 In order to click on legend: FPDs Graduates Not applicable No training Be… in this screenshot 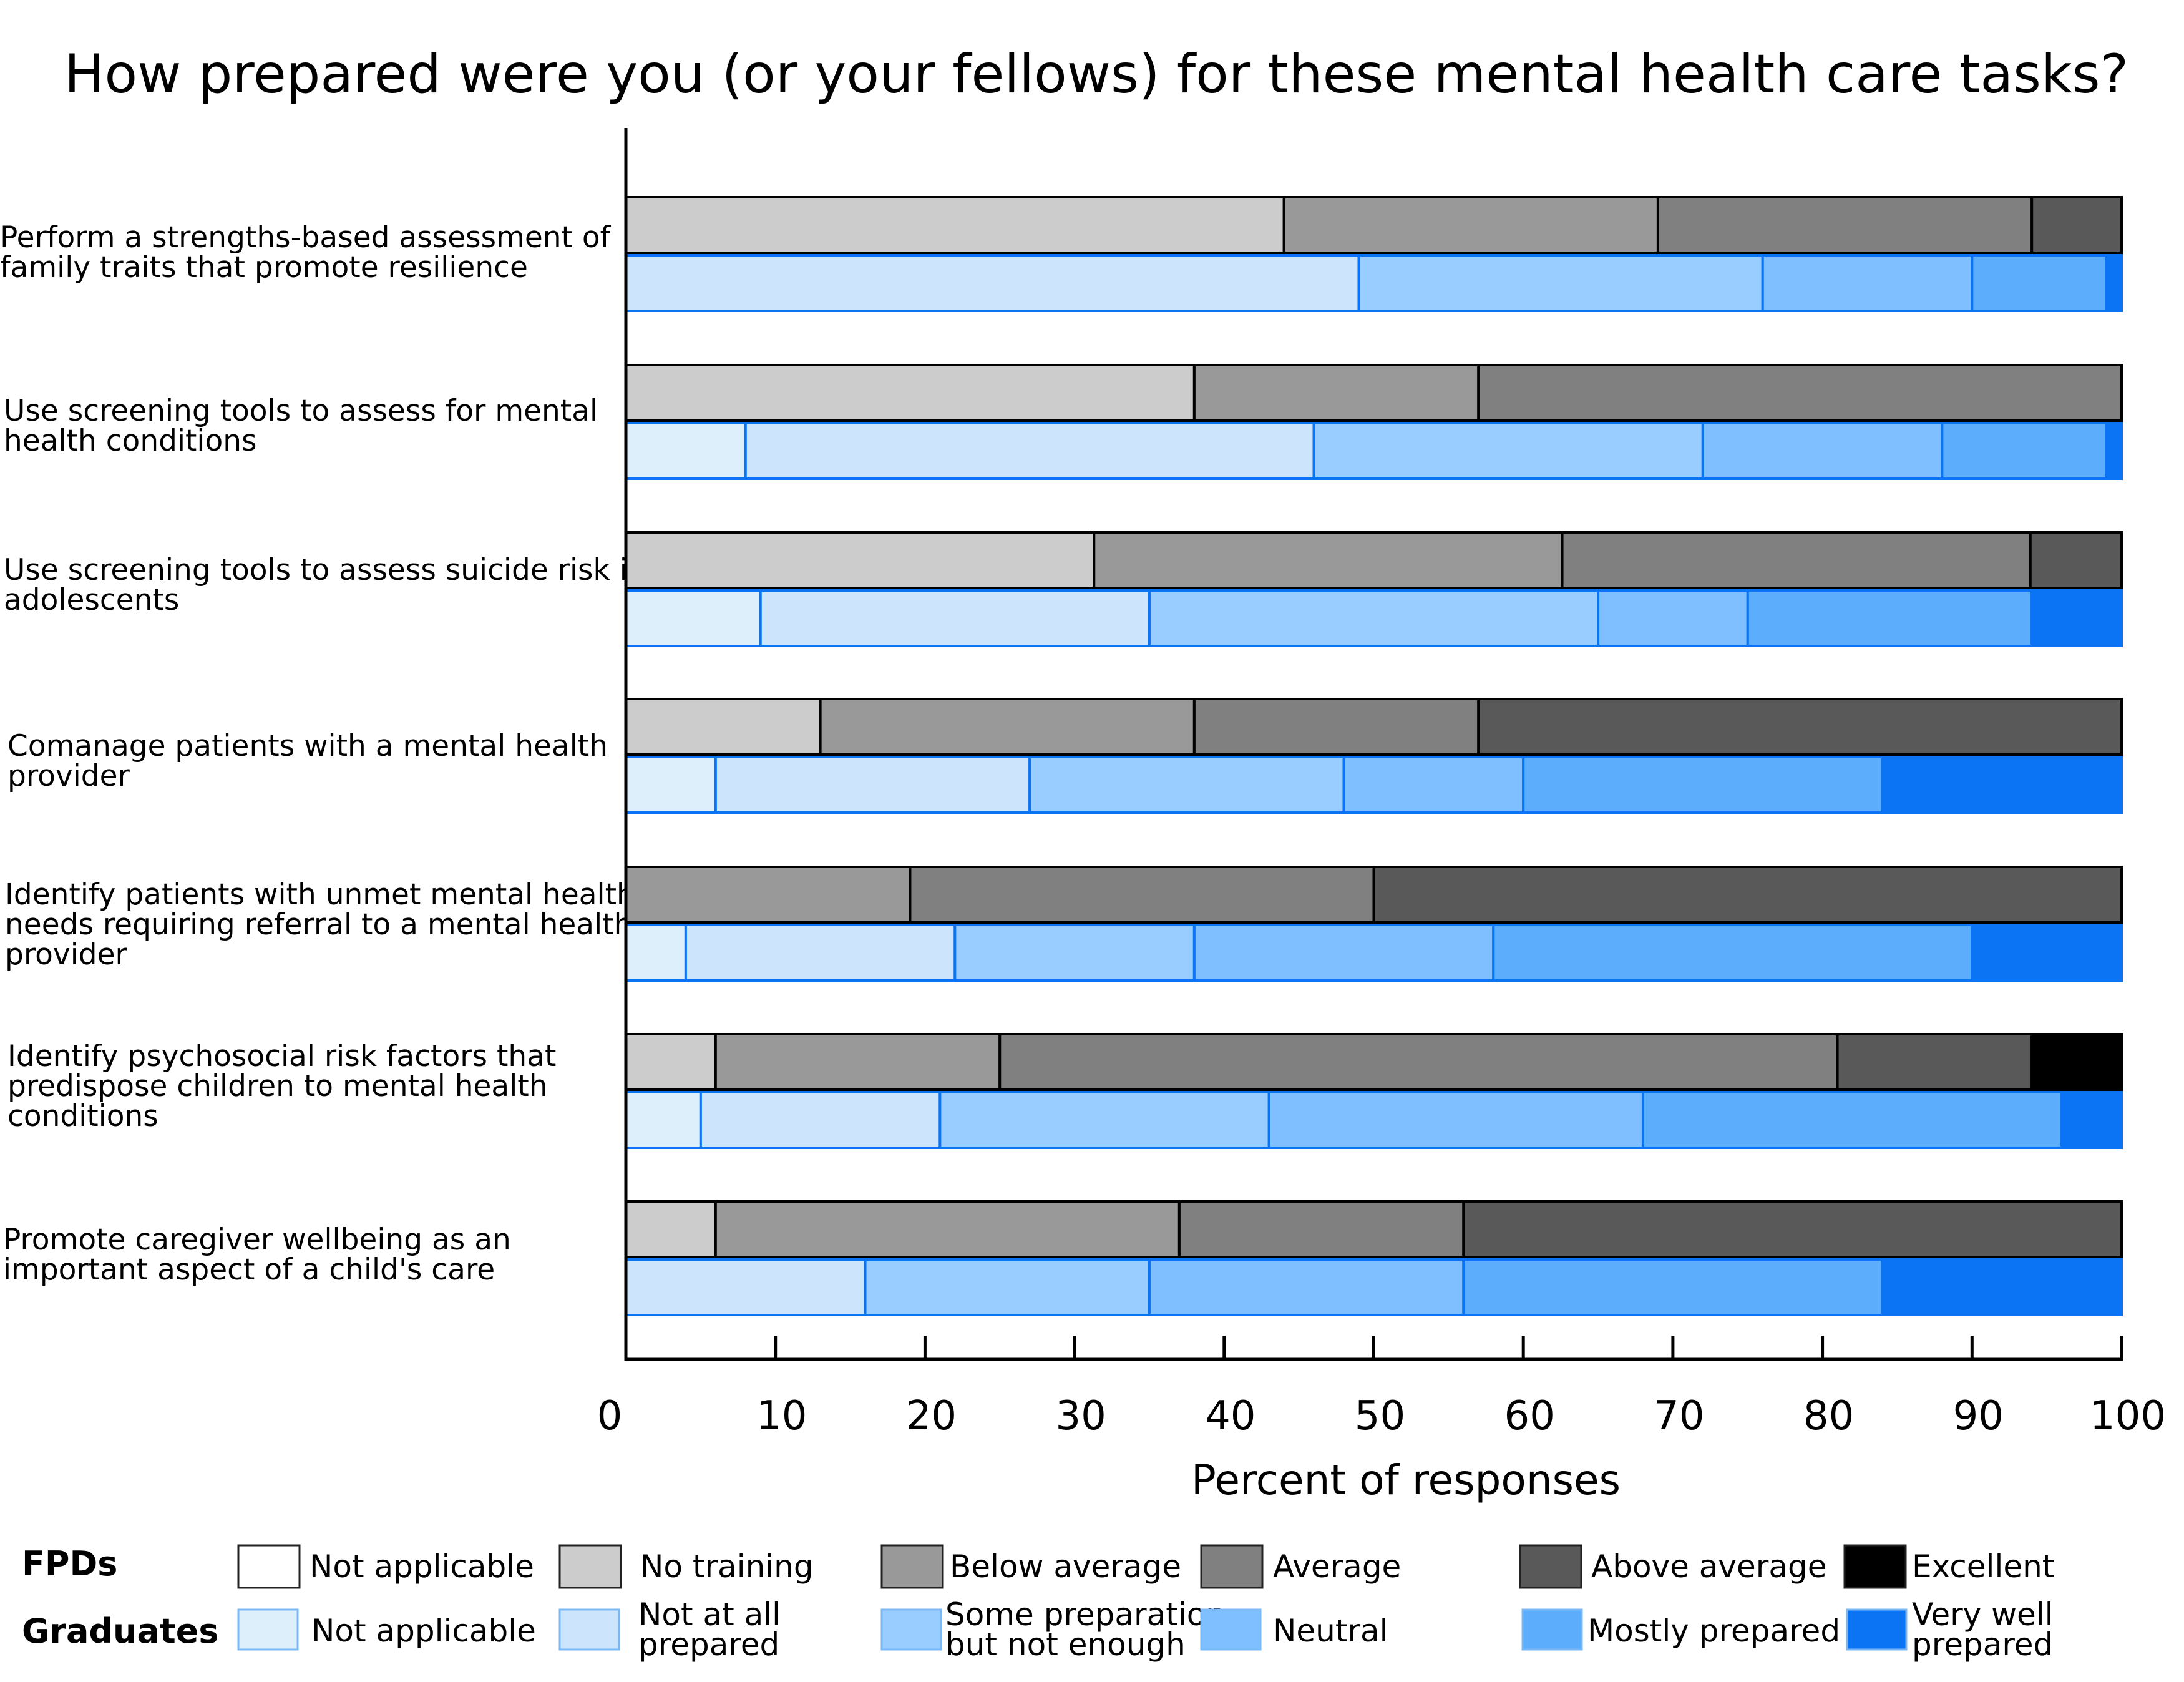, I will do `click(1038, 1603)`.